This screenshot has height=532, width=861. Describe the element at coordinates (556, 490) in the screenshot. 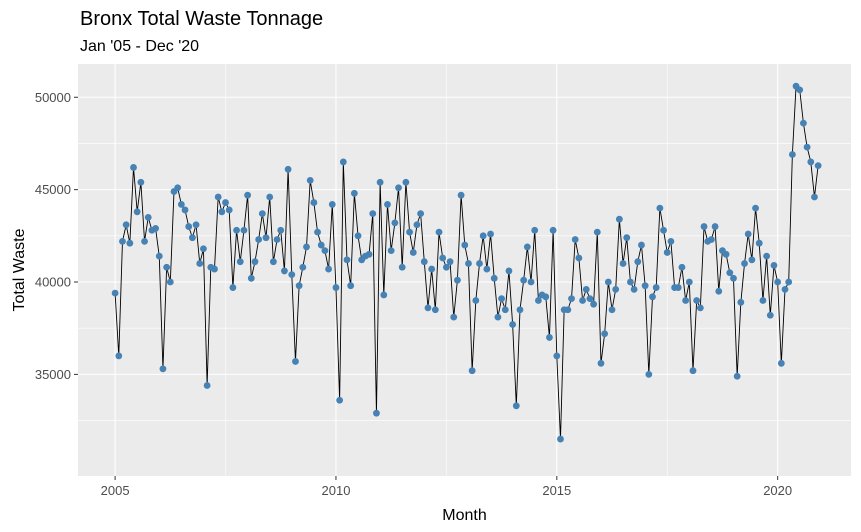

I see `x-tick-label: 2015` at that location.